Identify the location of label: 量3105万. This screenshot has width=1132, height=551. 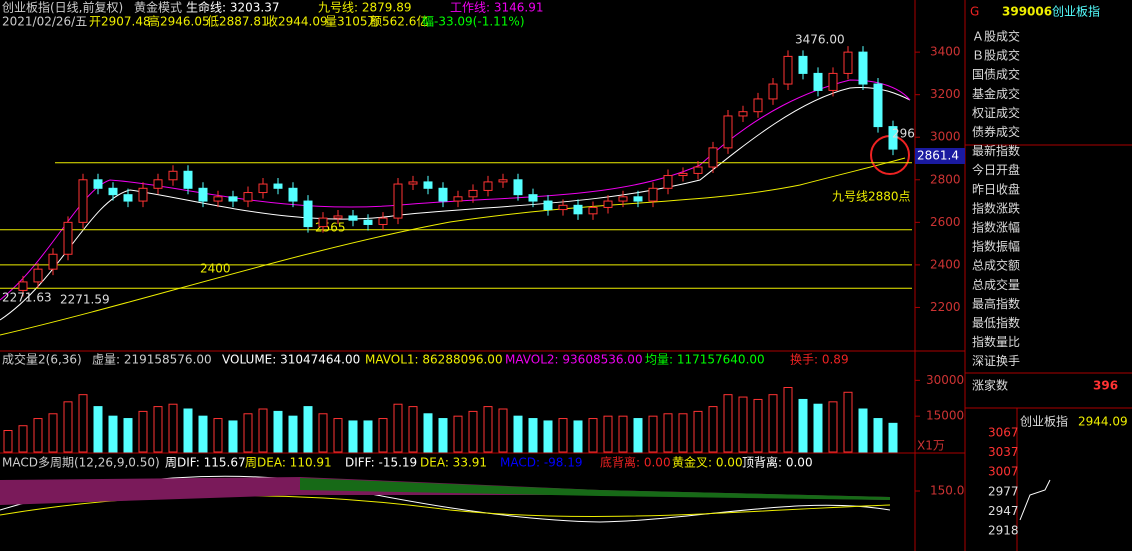
(352, 22).